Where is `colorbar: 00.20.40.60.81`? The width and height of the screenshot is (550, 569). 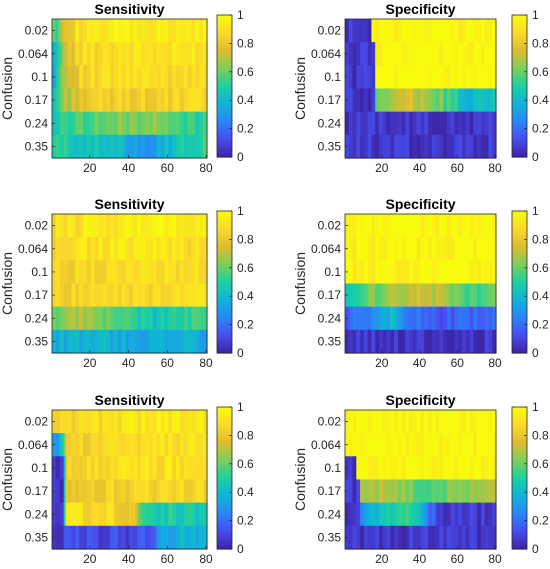
colorbar: 00.20.40.60.81 is located at coordinates (235, 478).